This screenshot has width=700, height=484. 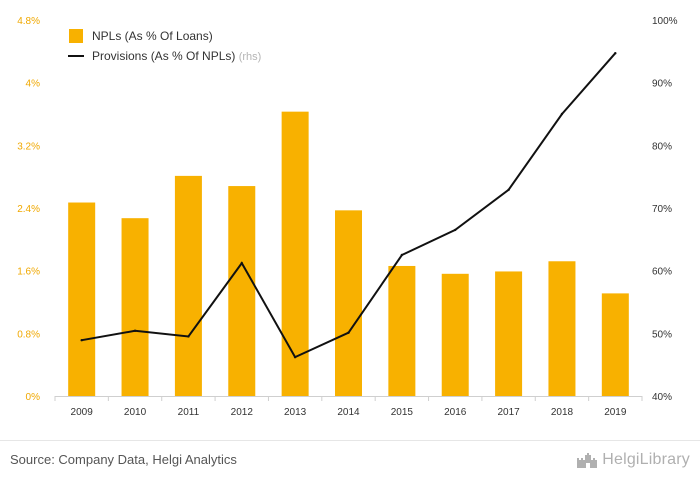 I want to click on left-axis-tick-label: 4.8%, so click(x=28, y=21).